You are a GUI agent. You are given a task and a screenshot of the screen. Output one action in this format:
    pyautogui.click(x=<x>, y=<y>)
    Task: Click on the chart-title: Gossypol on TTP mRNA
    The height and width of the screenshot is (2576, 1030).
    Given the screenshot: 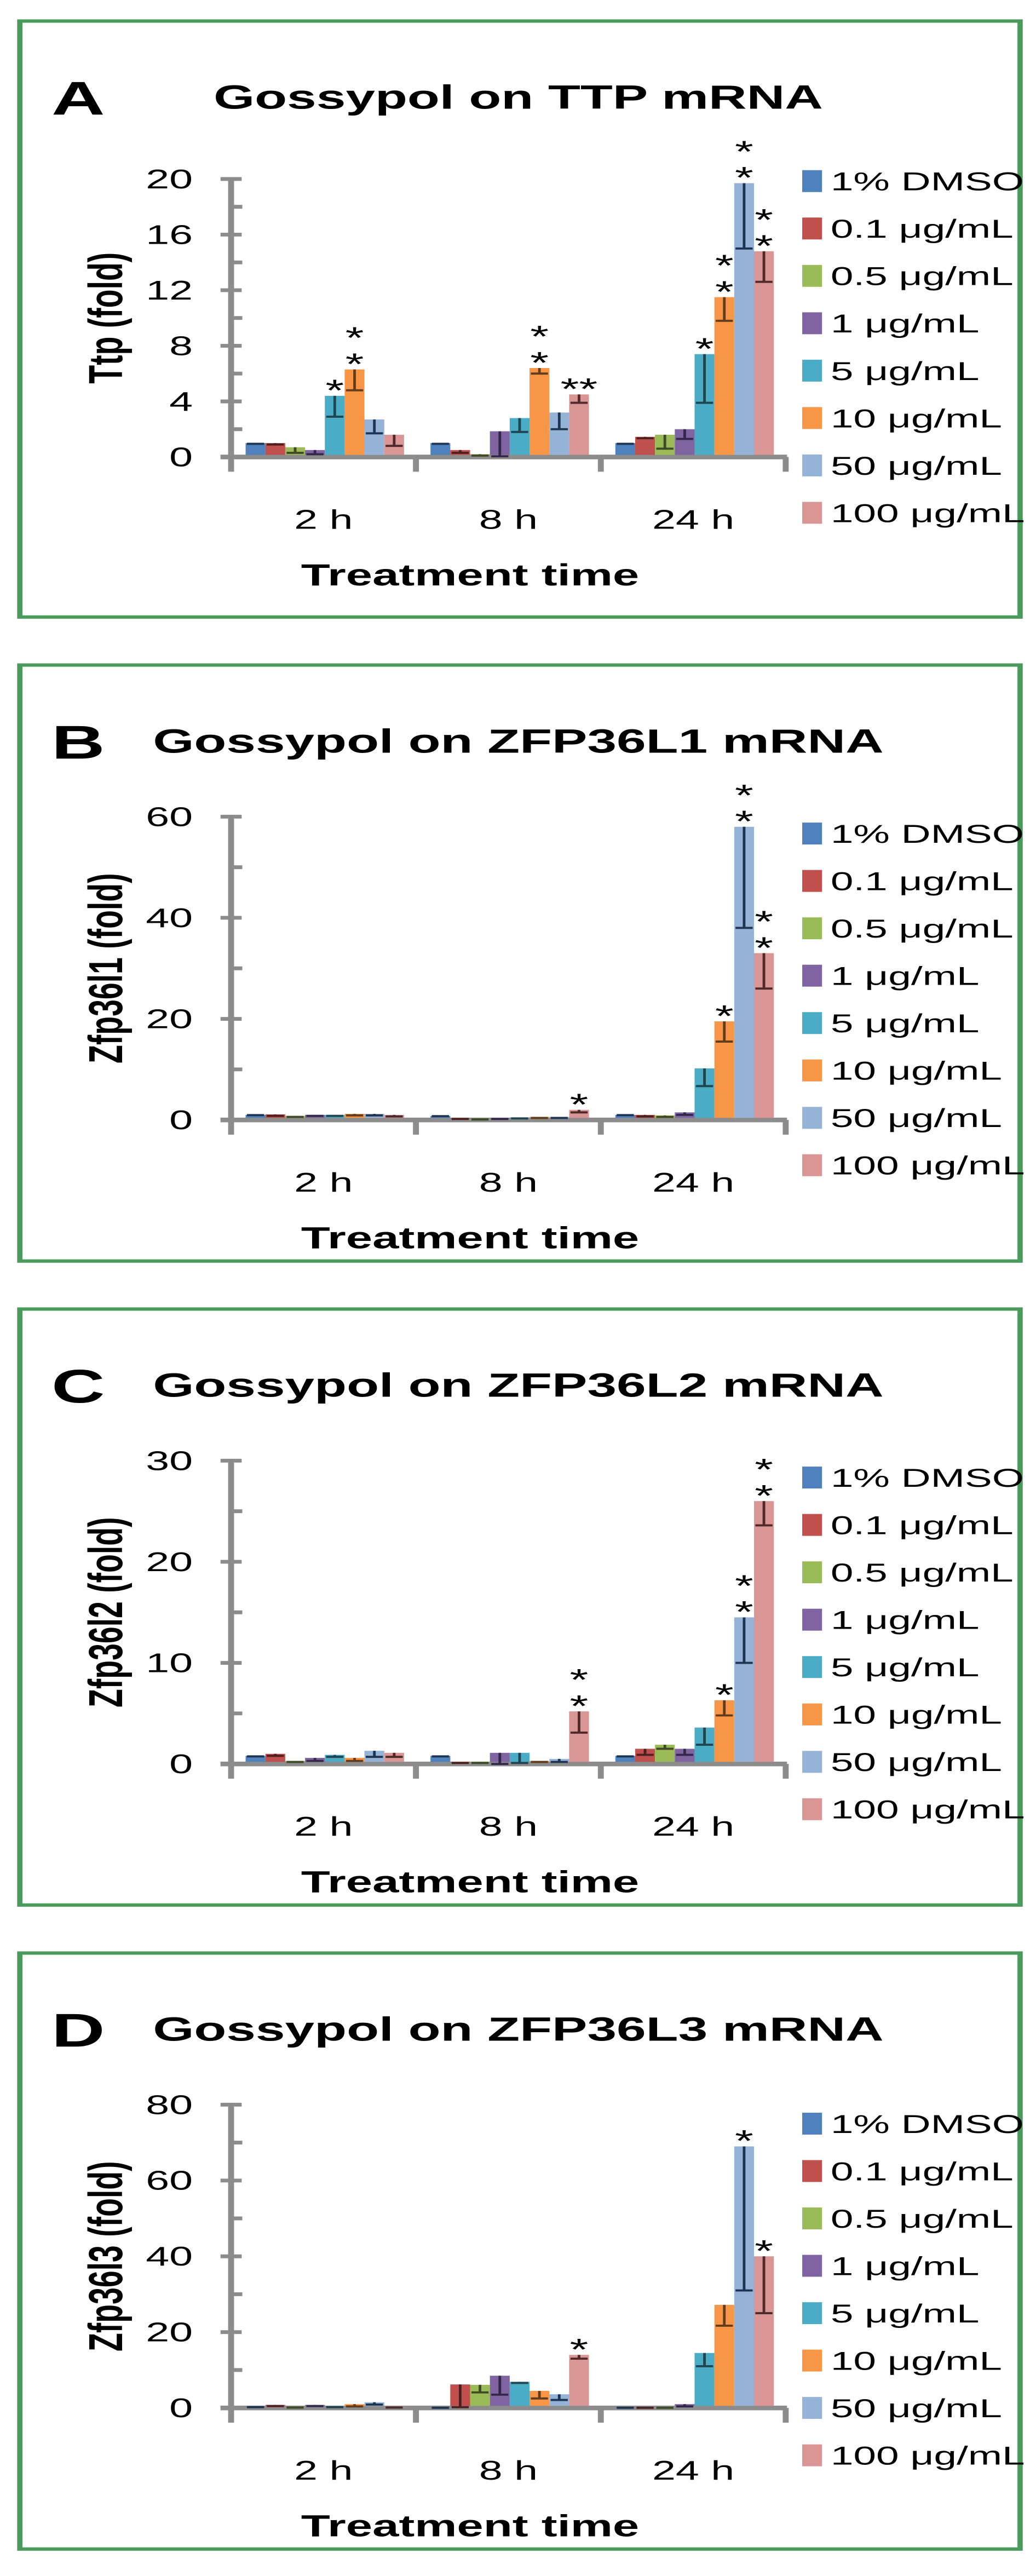 What is the action you would take?
    pyautogui.click(x=518, y=98)
    